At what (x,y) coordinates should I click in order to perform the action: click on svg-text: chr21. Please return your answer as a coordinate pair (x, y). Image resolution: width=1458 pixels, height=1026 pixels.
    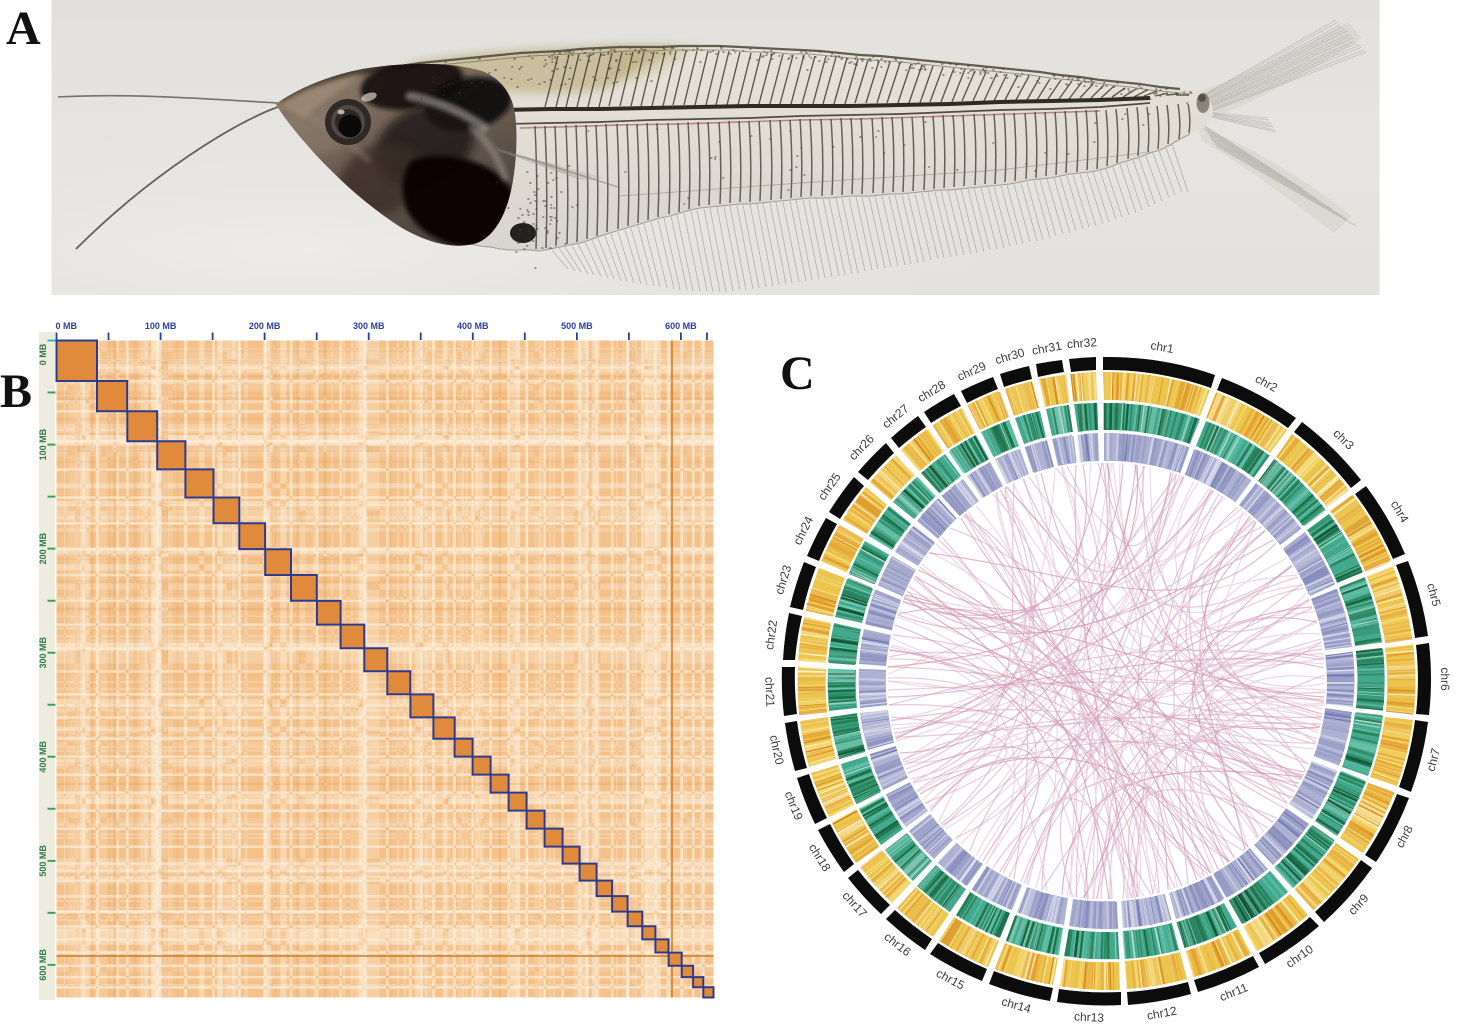
    Looking at the image, I should click on (769, 692).